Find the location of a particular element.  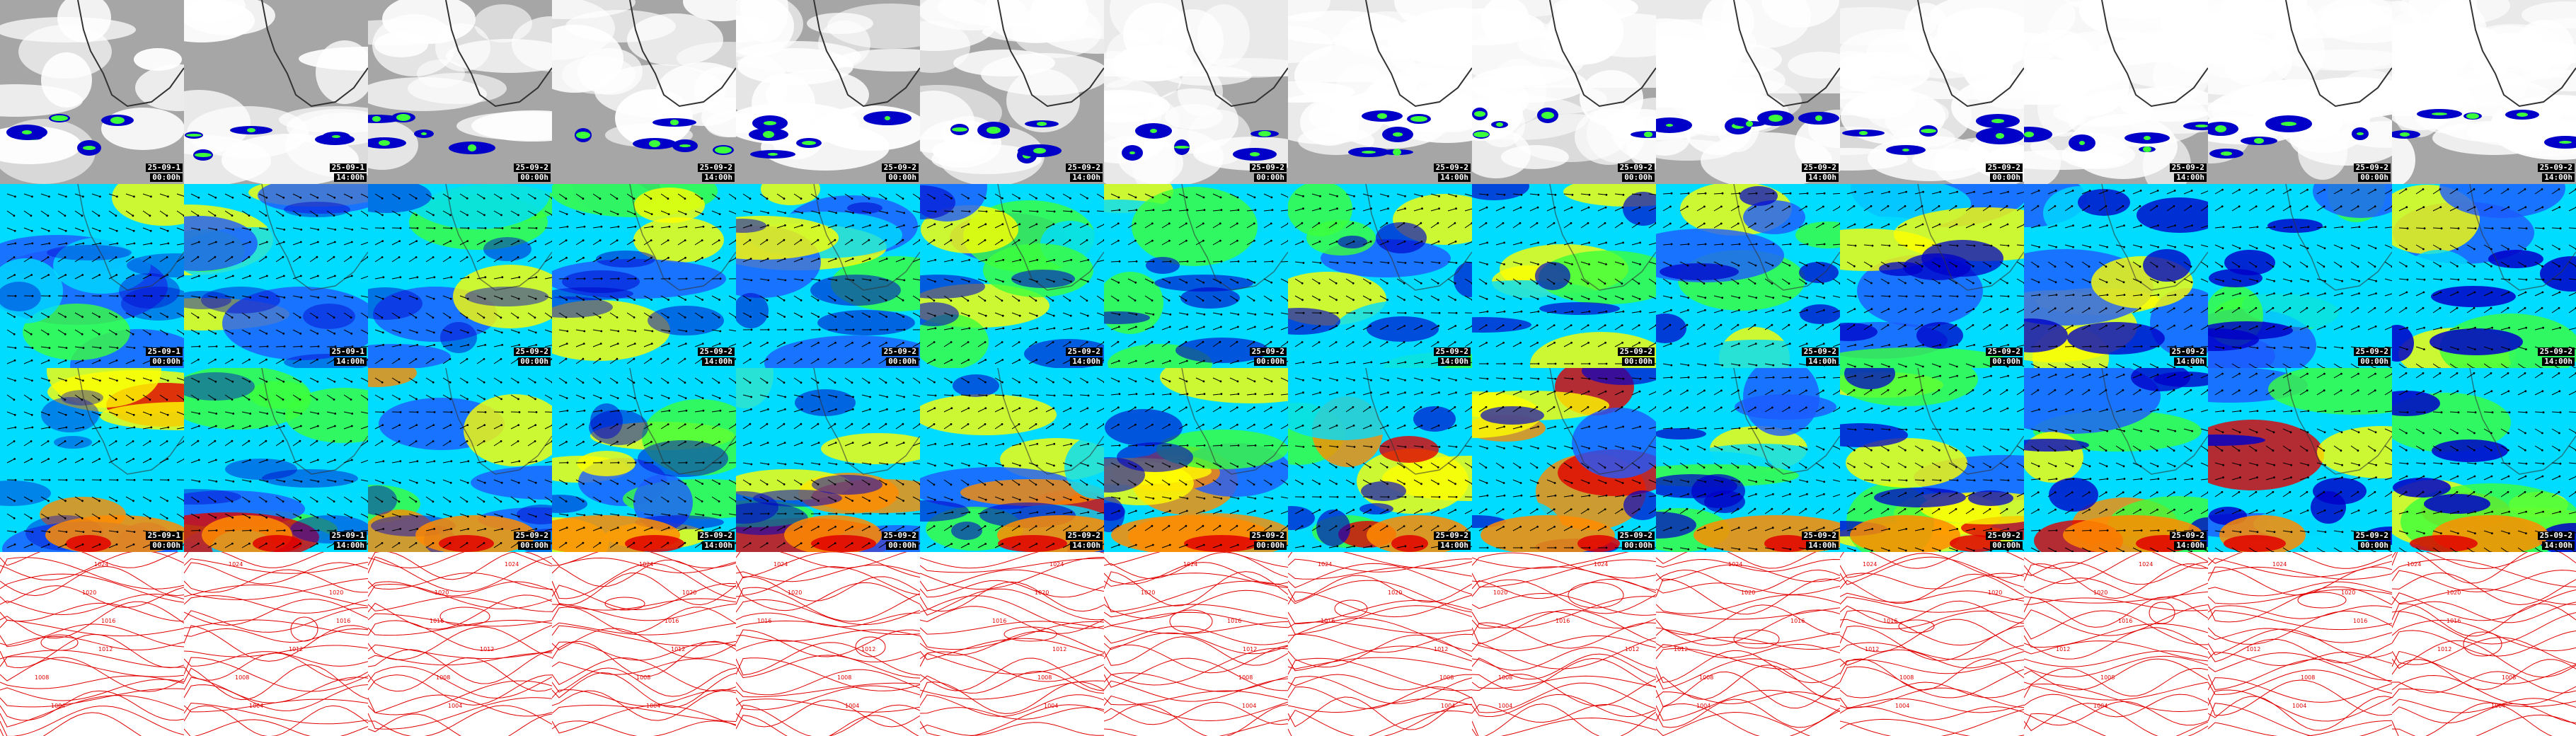

wind-map-tile: 25-09-1 00:00h is located at coordinates (92, 276).